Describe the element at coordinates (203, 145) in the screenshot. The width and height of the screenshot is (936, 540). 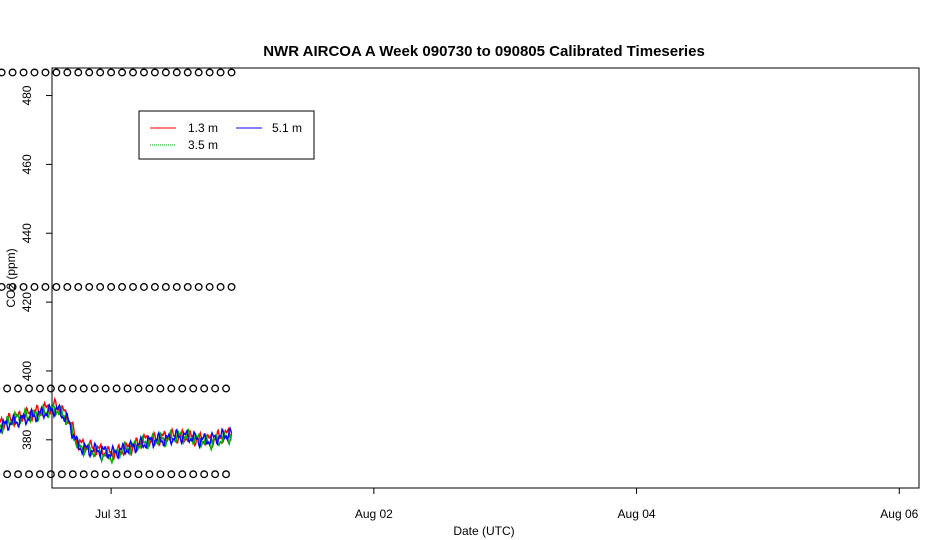
I see `legend-label-3-5m: 3.5 m` at that location.